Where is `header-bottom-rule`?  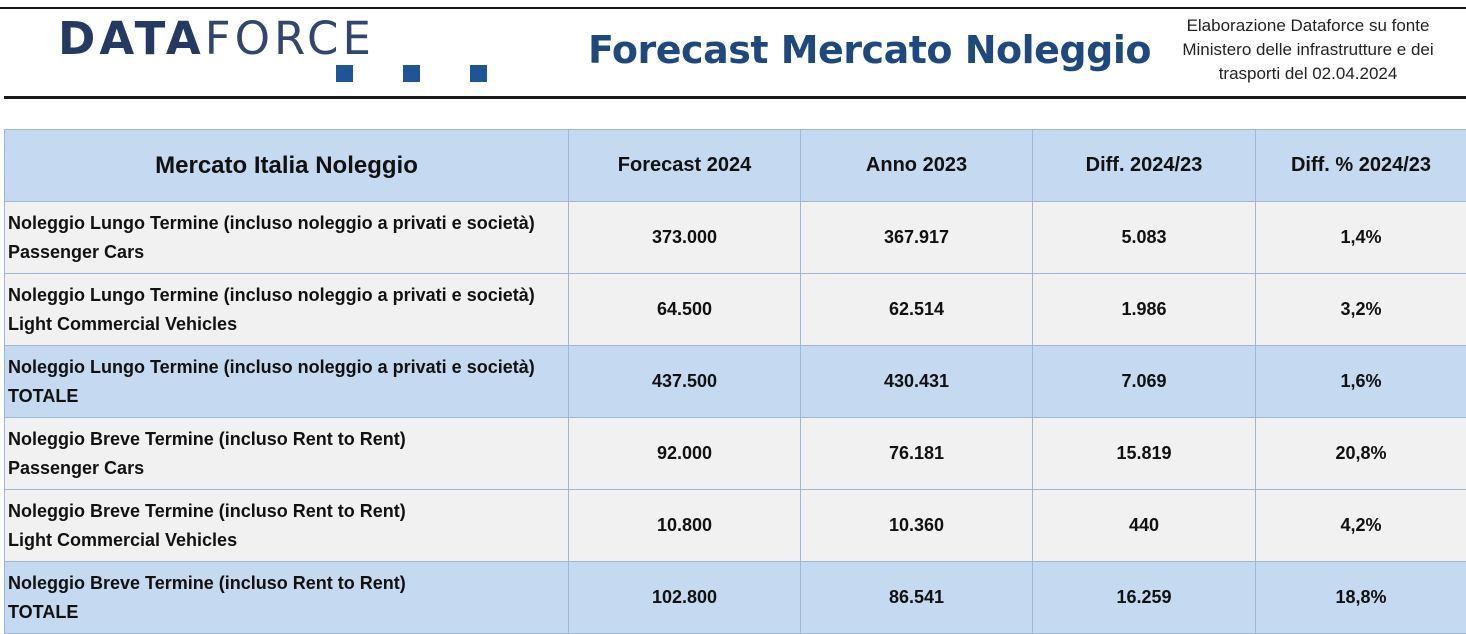 header-bottom-rule is located at coordinates (735, 97).